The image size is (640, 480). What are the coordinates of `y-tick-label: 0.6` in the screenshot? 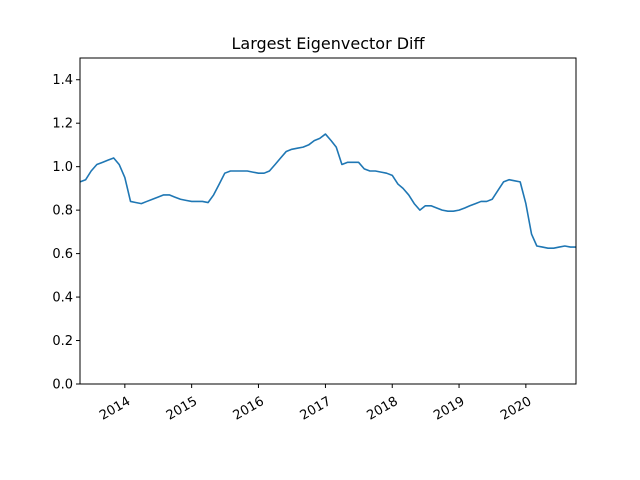 It's located at (62, 254).